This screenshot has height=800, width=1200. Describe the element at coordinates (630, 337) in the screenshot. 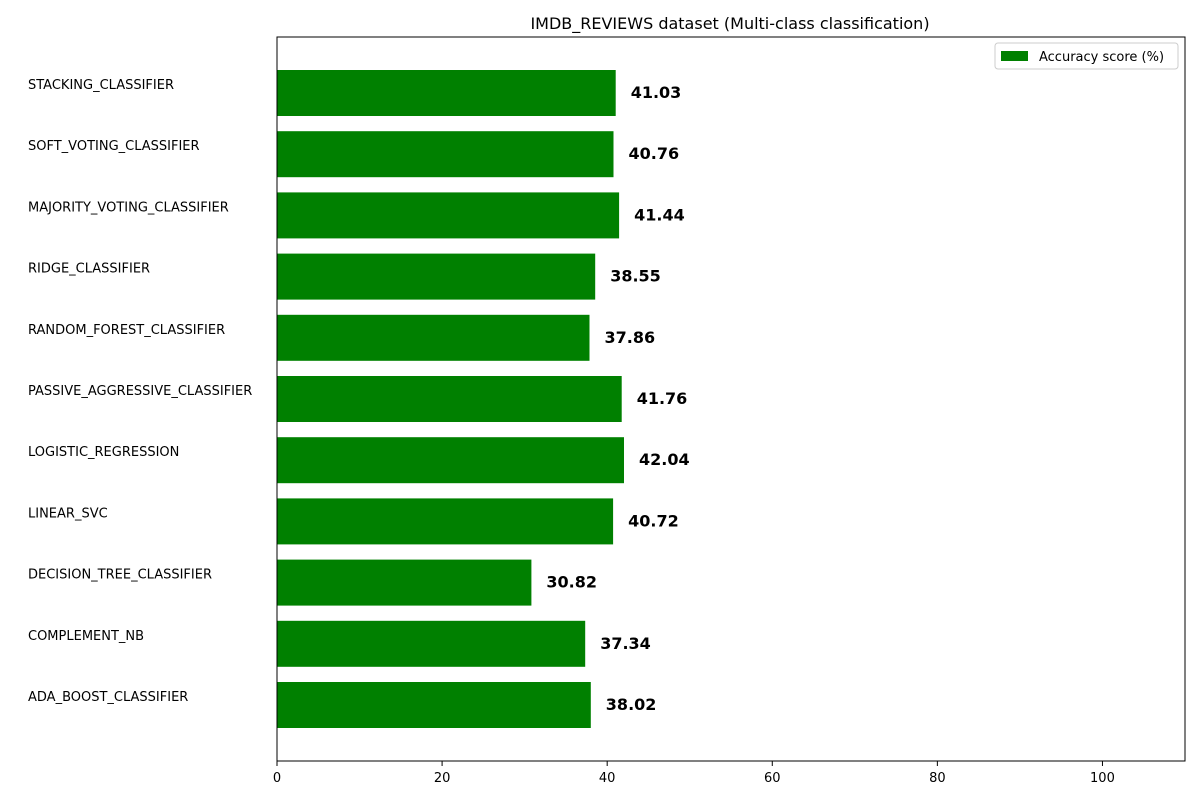

I see `value-label: 37.86` at that location.